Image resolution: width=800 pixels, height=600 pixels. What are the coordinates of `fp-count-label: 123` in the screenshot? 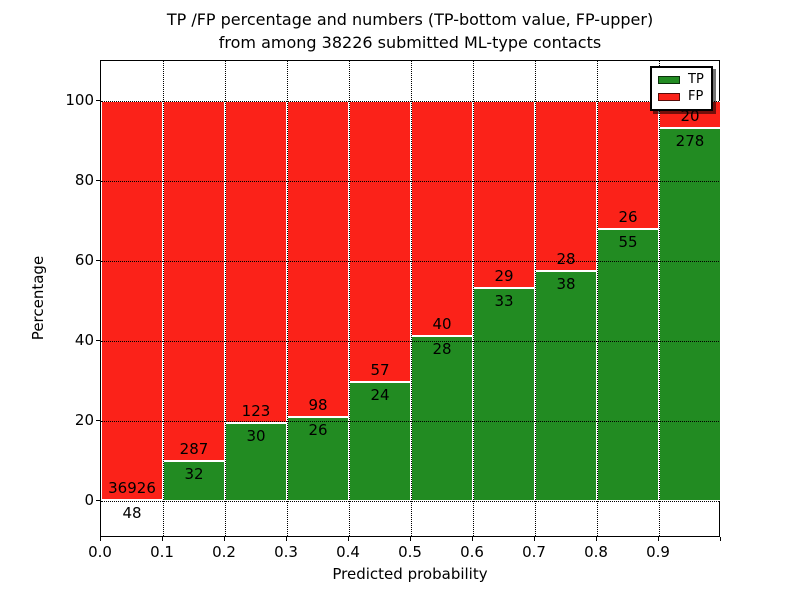 It's located at (256, 410).